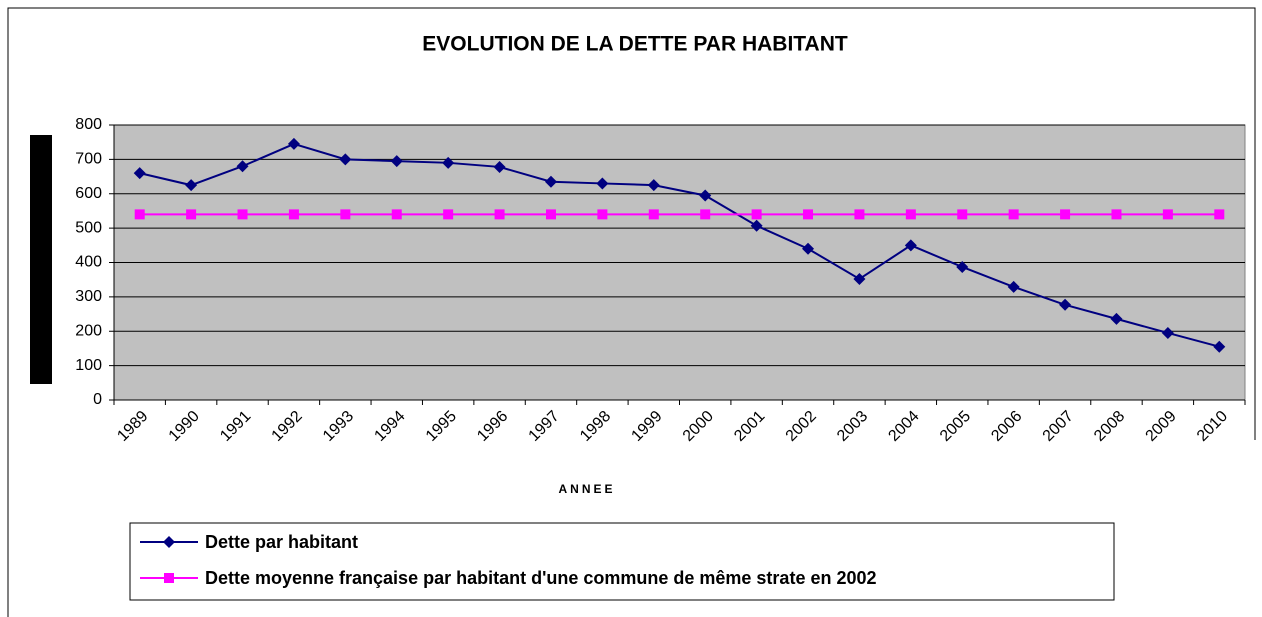 Image resolution: width=1262 pixels, height=617 pixels. Describe the element at coordinates (88, 262) in the screenshot. I see `y-tick-label: 400` at that location.